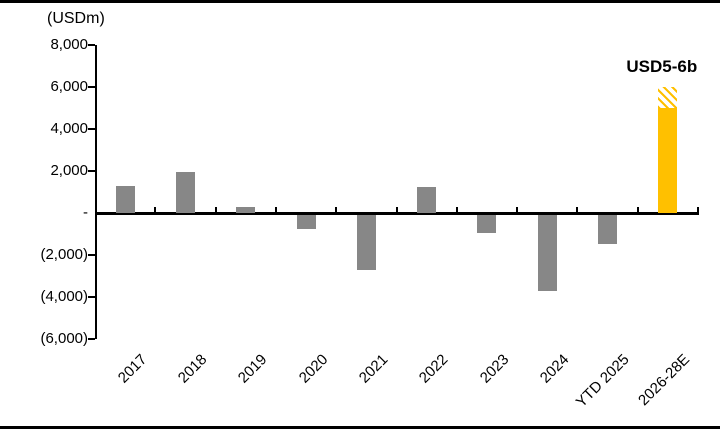 The image size is (720, 432). Describe the element at coordinates (69, 86) in the screenshot. I see `y-axis-tick-label: 6,000` at that location.